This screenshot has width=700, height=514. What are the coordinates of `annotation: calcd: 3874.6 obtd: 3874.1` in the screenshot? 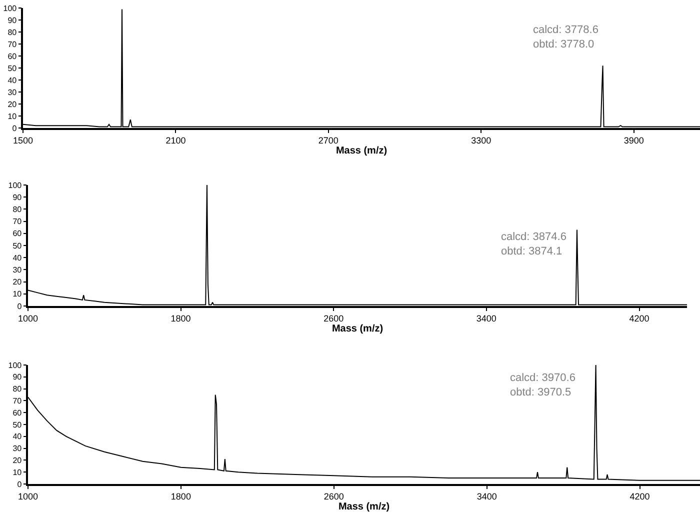 It's located at (533, 244).